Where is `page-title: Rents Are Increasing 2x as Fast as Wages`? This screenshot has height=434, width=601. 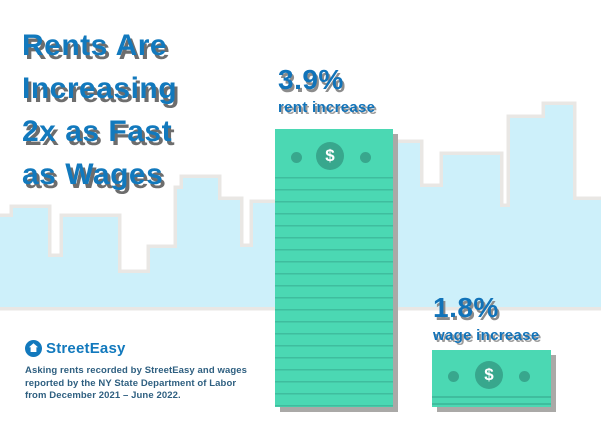 page-title: Rents Are Increasing 2x as Fast as Wages is located at coordinates (99, 110).